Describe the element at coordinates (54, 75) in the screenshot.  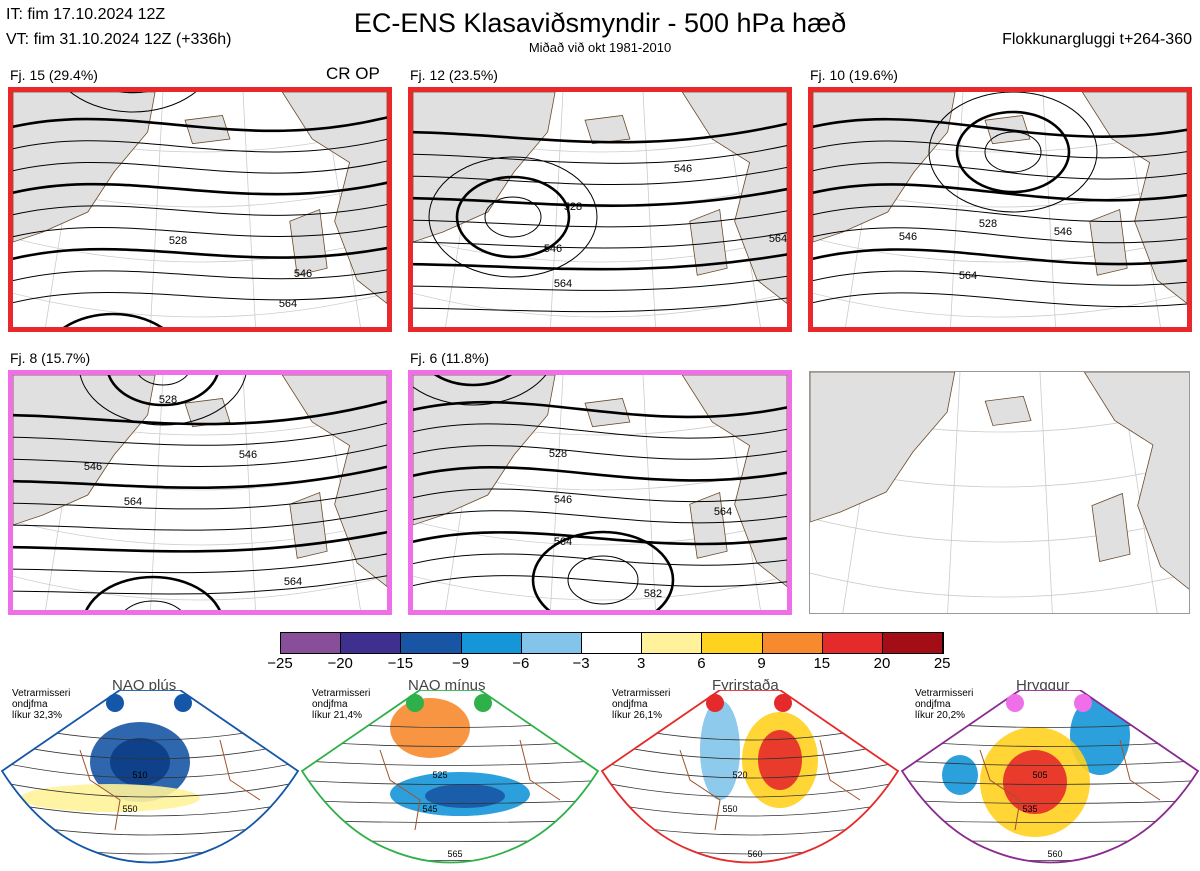
I see `cluster-label: Fj. 15 (29.4%)` at that location.